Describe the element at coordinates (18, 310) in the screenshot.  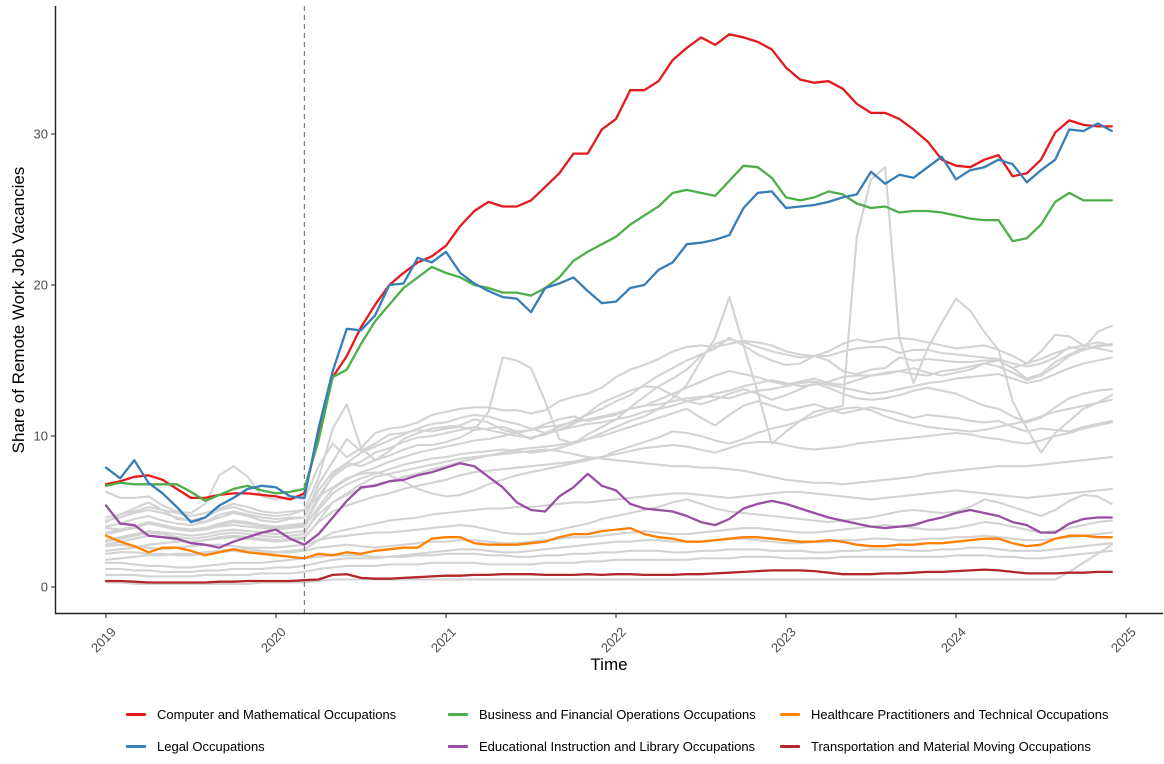
I see `y-axis-title: Share of Remote Work Job Vacancies` at that location.